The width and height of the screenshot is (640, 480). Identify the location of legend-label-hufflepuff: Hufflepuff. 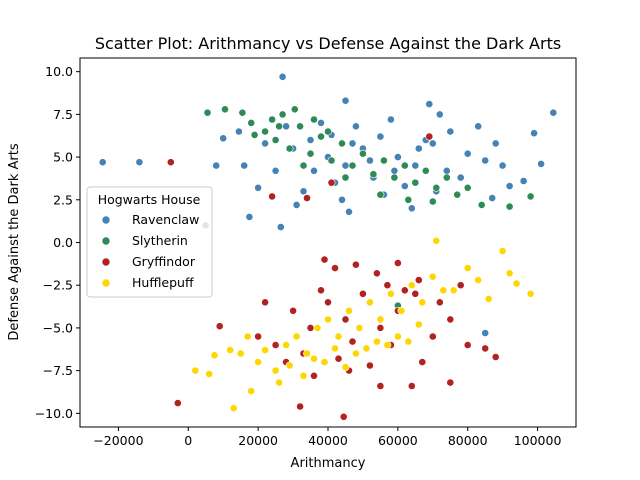
(163, 282).